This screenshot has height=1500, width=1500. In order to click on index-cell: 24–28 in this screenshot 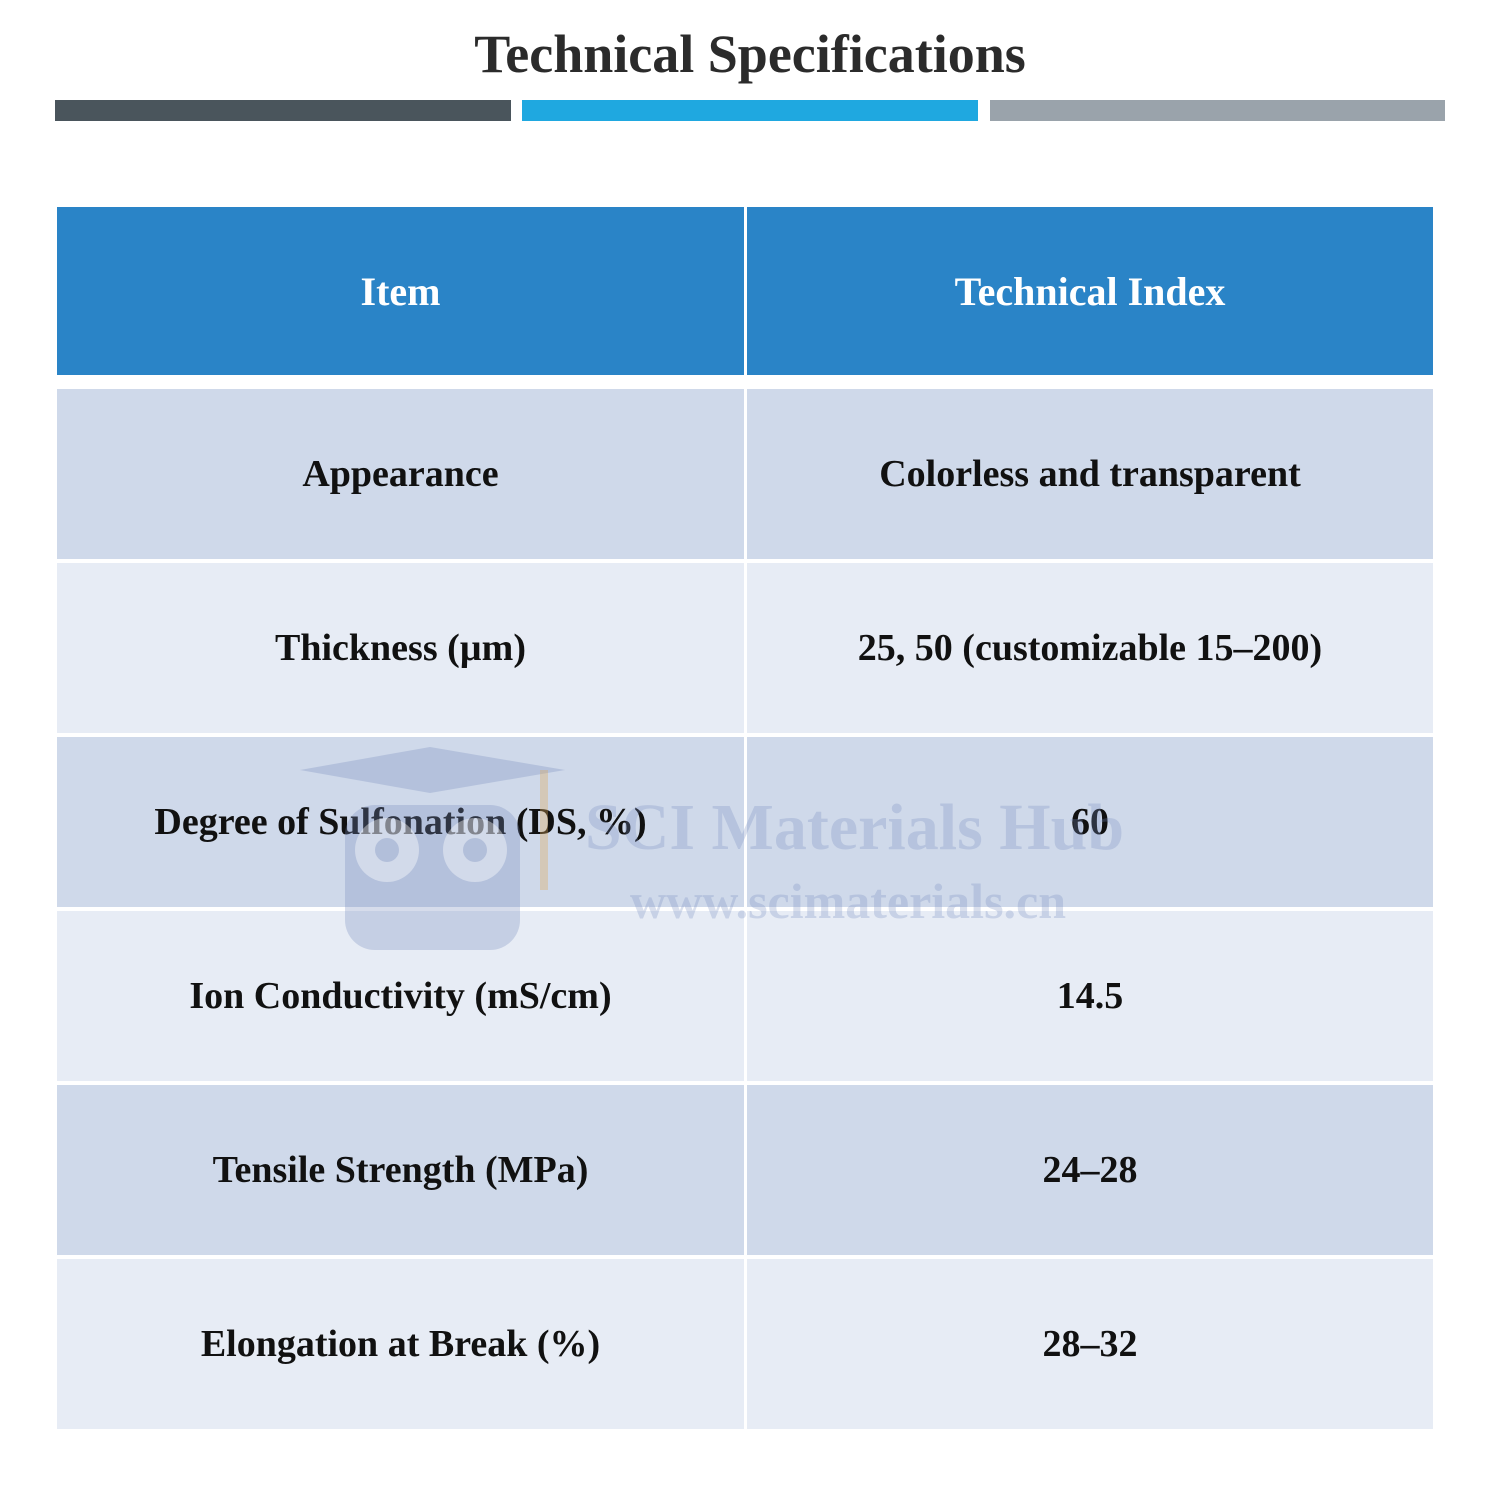, I will do `click(1090, 1170)`.